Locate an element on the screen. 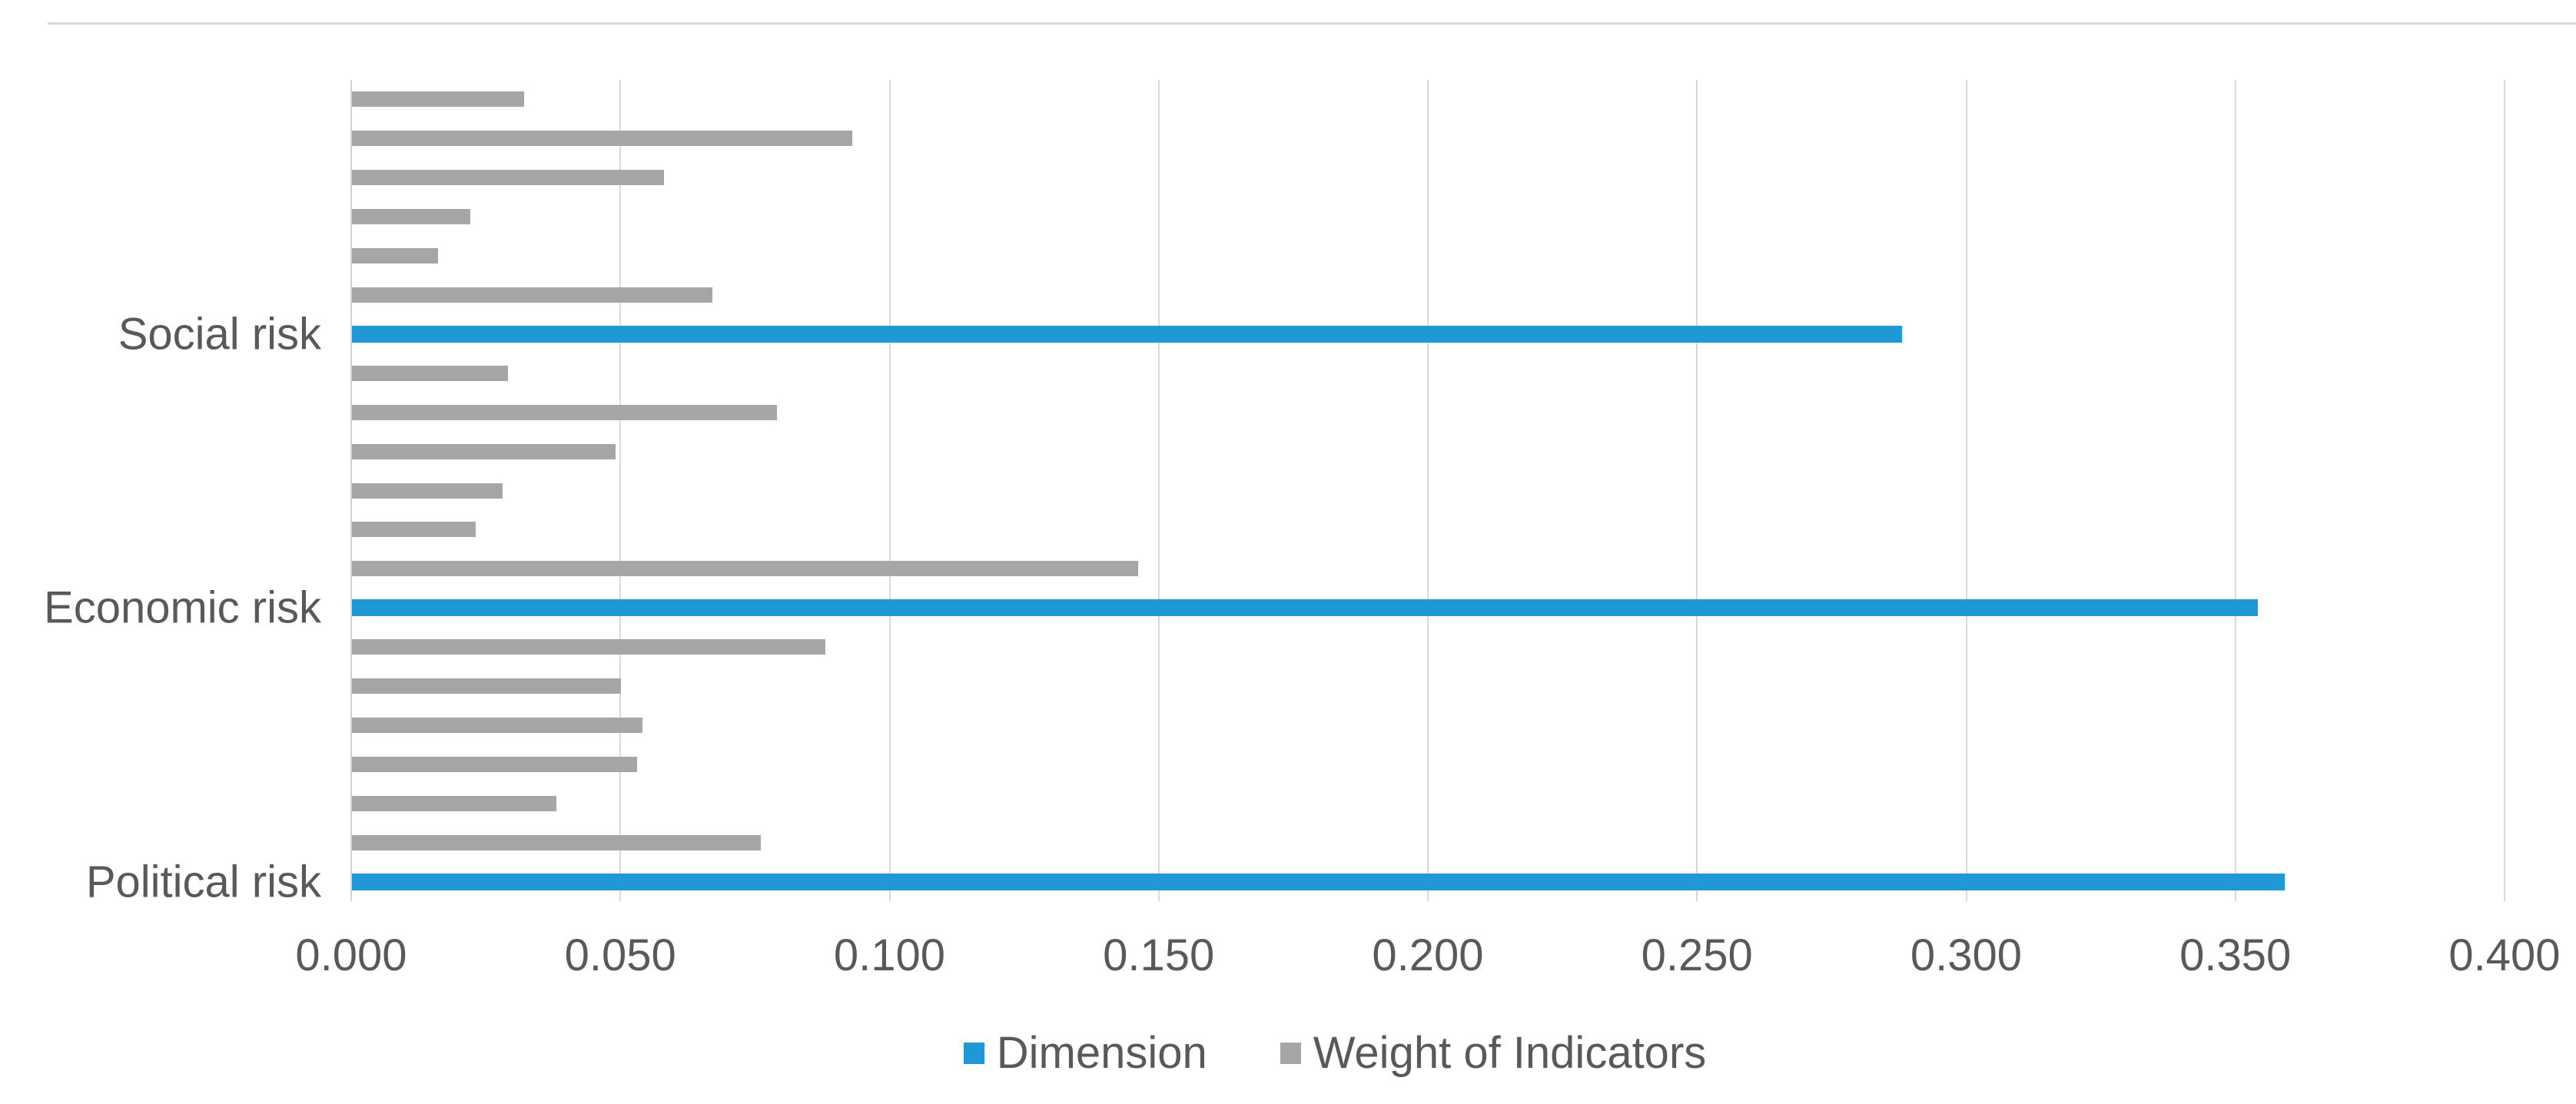 The image size is (2576, 1104). dimension-bar-economic-risk is located at coordinates (1305, 608).